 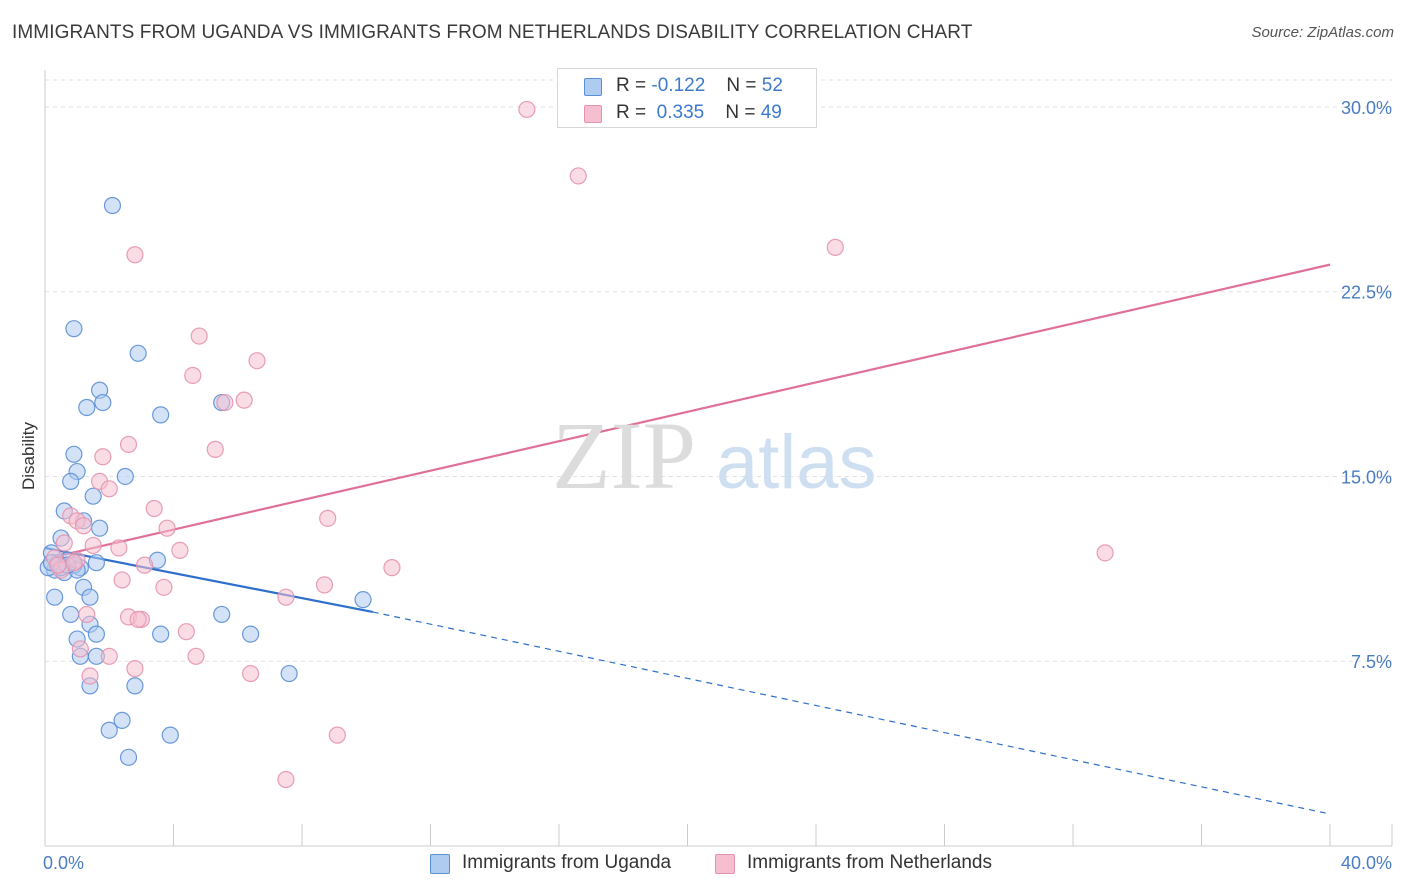 What do you see at coordinates (796, 462) in the screenshot?
I see `watermark-atlas: atlas` at bounding box center [796, 462].